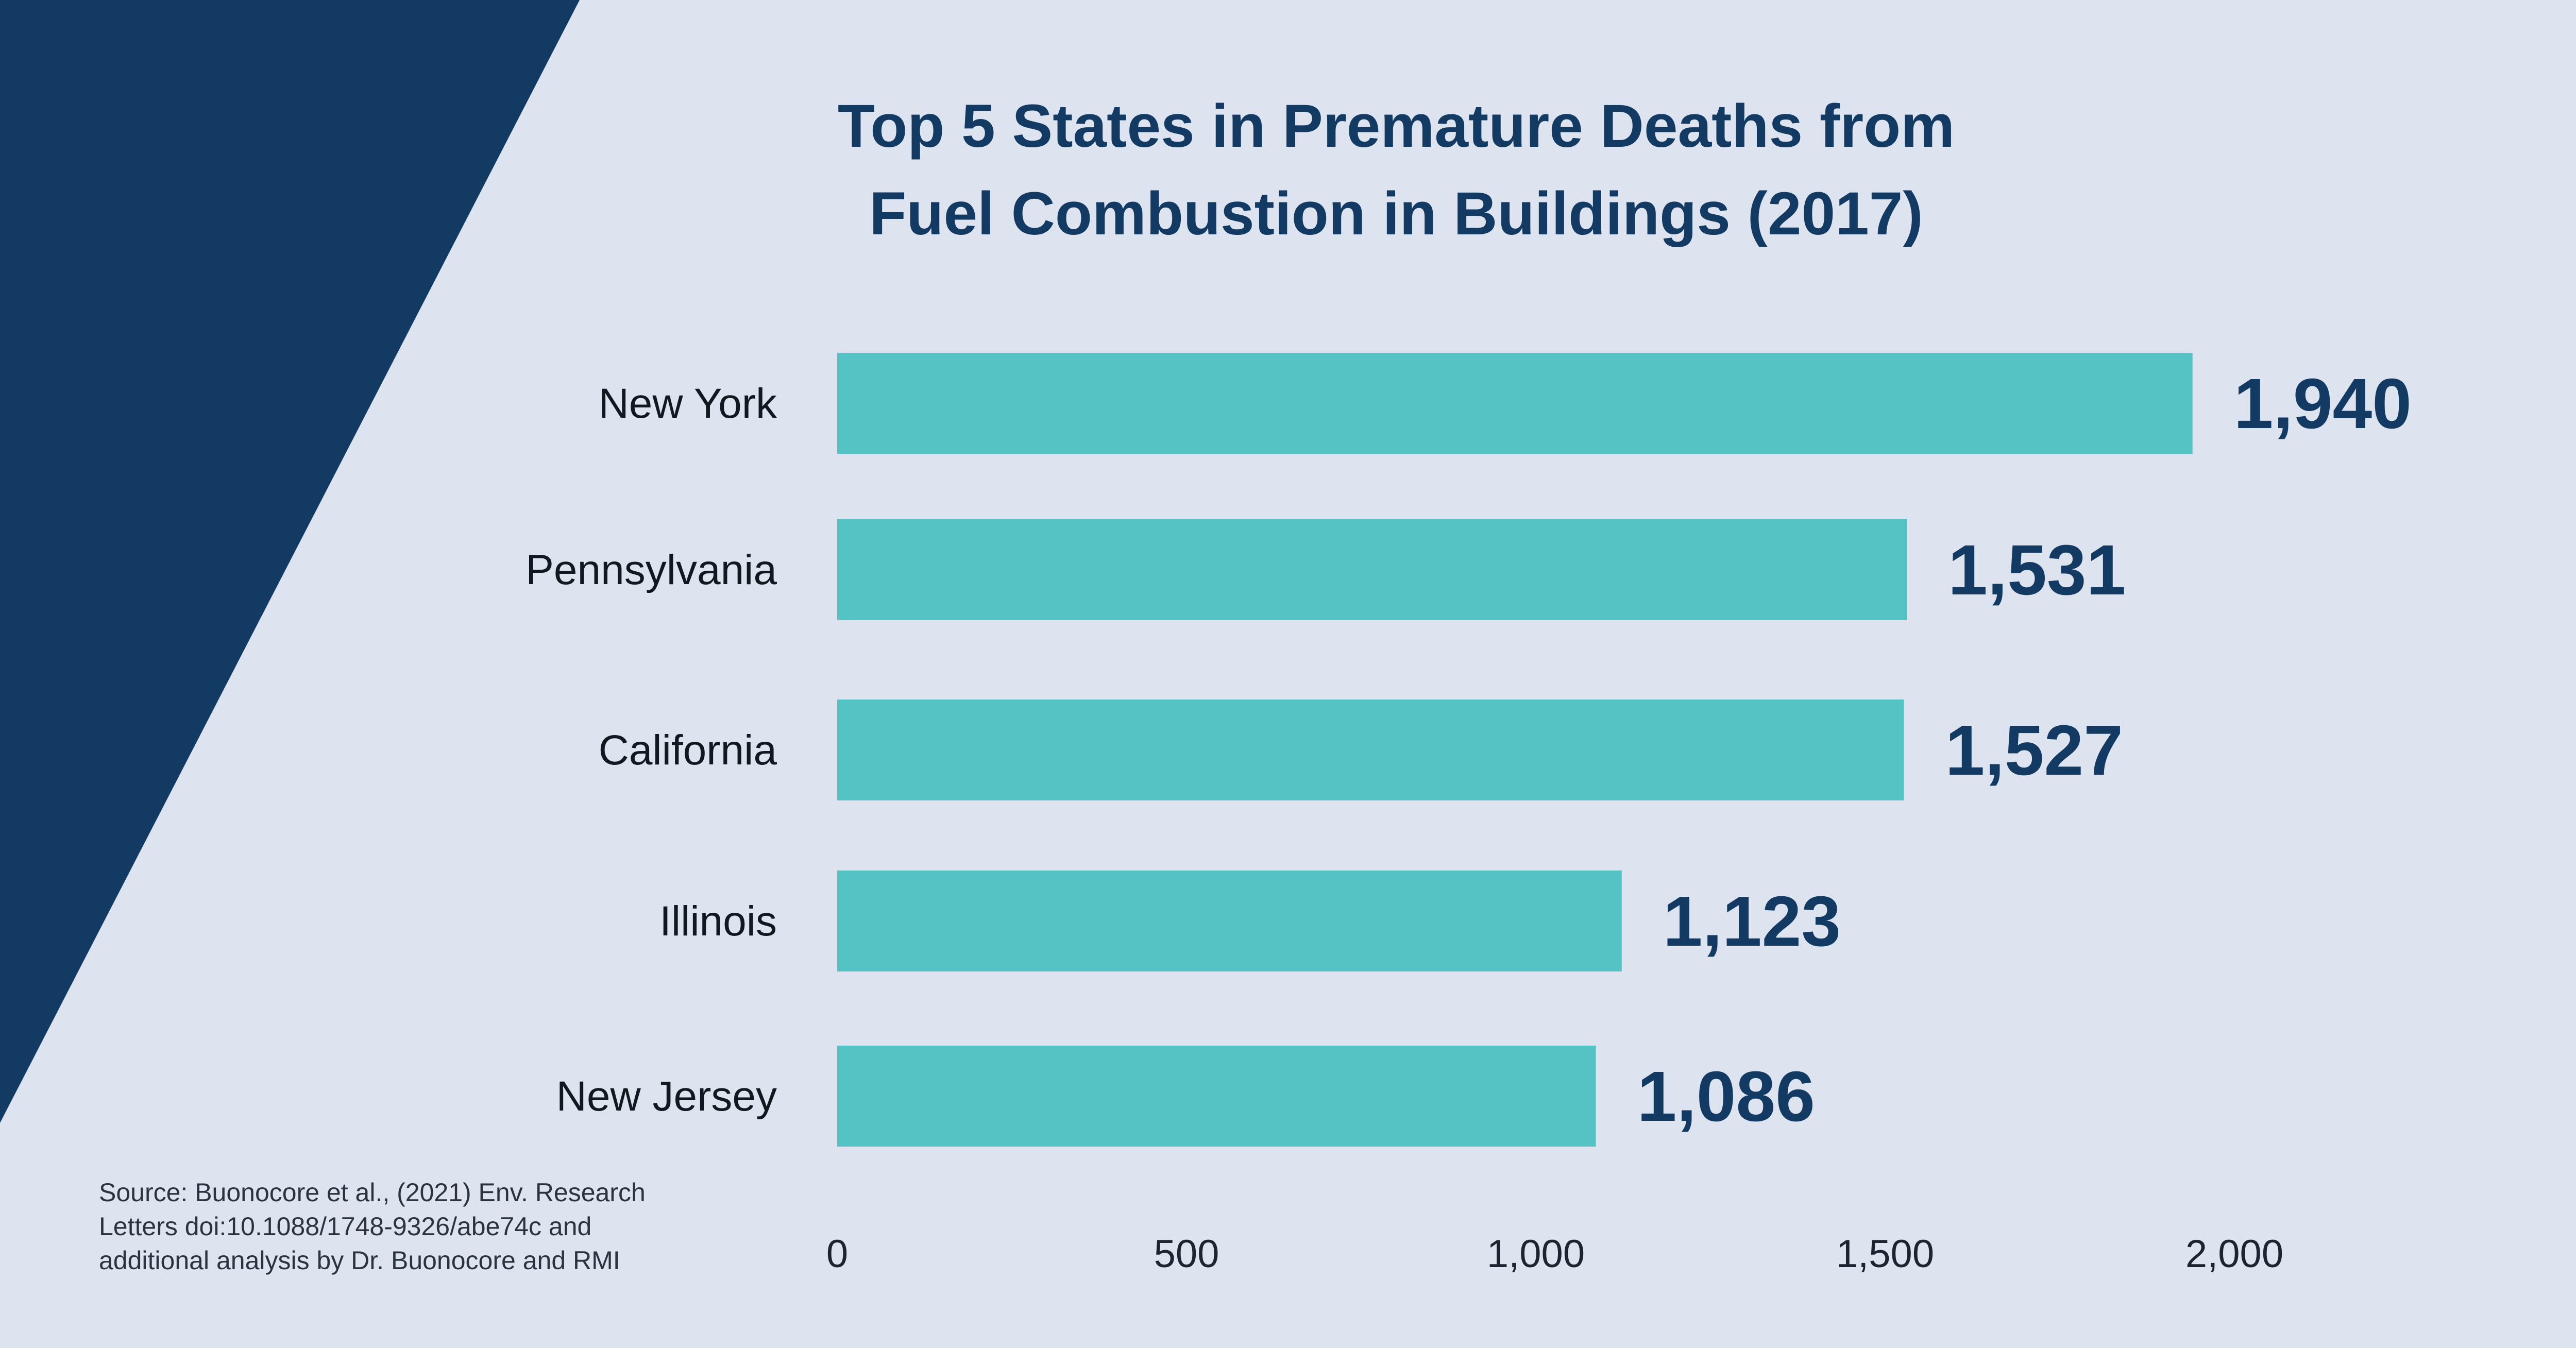  I want to click on category-label-illinois: Illinois, so click(718, 921).